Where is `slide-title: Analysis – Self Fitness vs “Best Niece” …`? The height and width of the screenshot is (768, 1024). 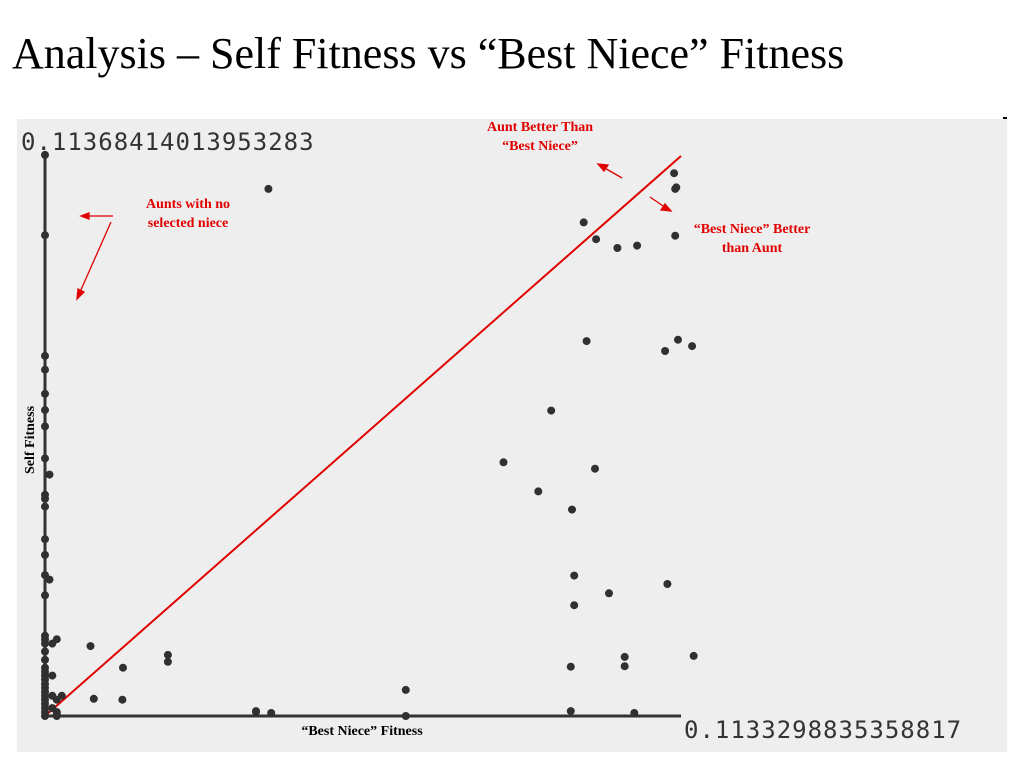 slide-title: Analysis – Self Fitness vs “Best Niece” … is located at coordinates (428, 53).